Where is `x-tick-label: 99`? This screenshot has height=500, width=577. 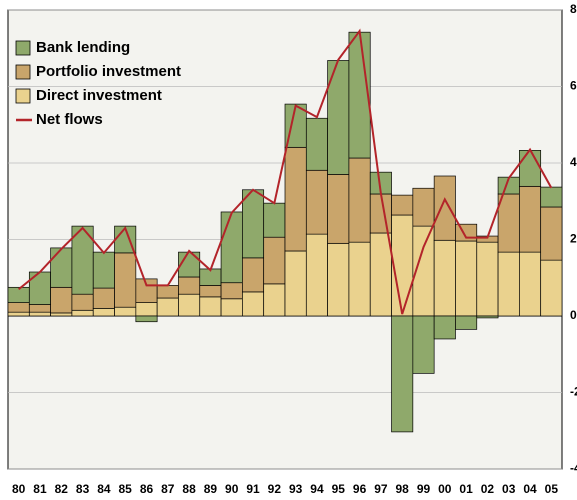
x-tick-label: 99 is located at coordinates (424, 489).